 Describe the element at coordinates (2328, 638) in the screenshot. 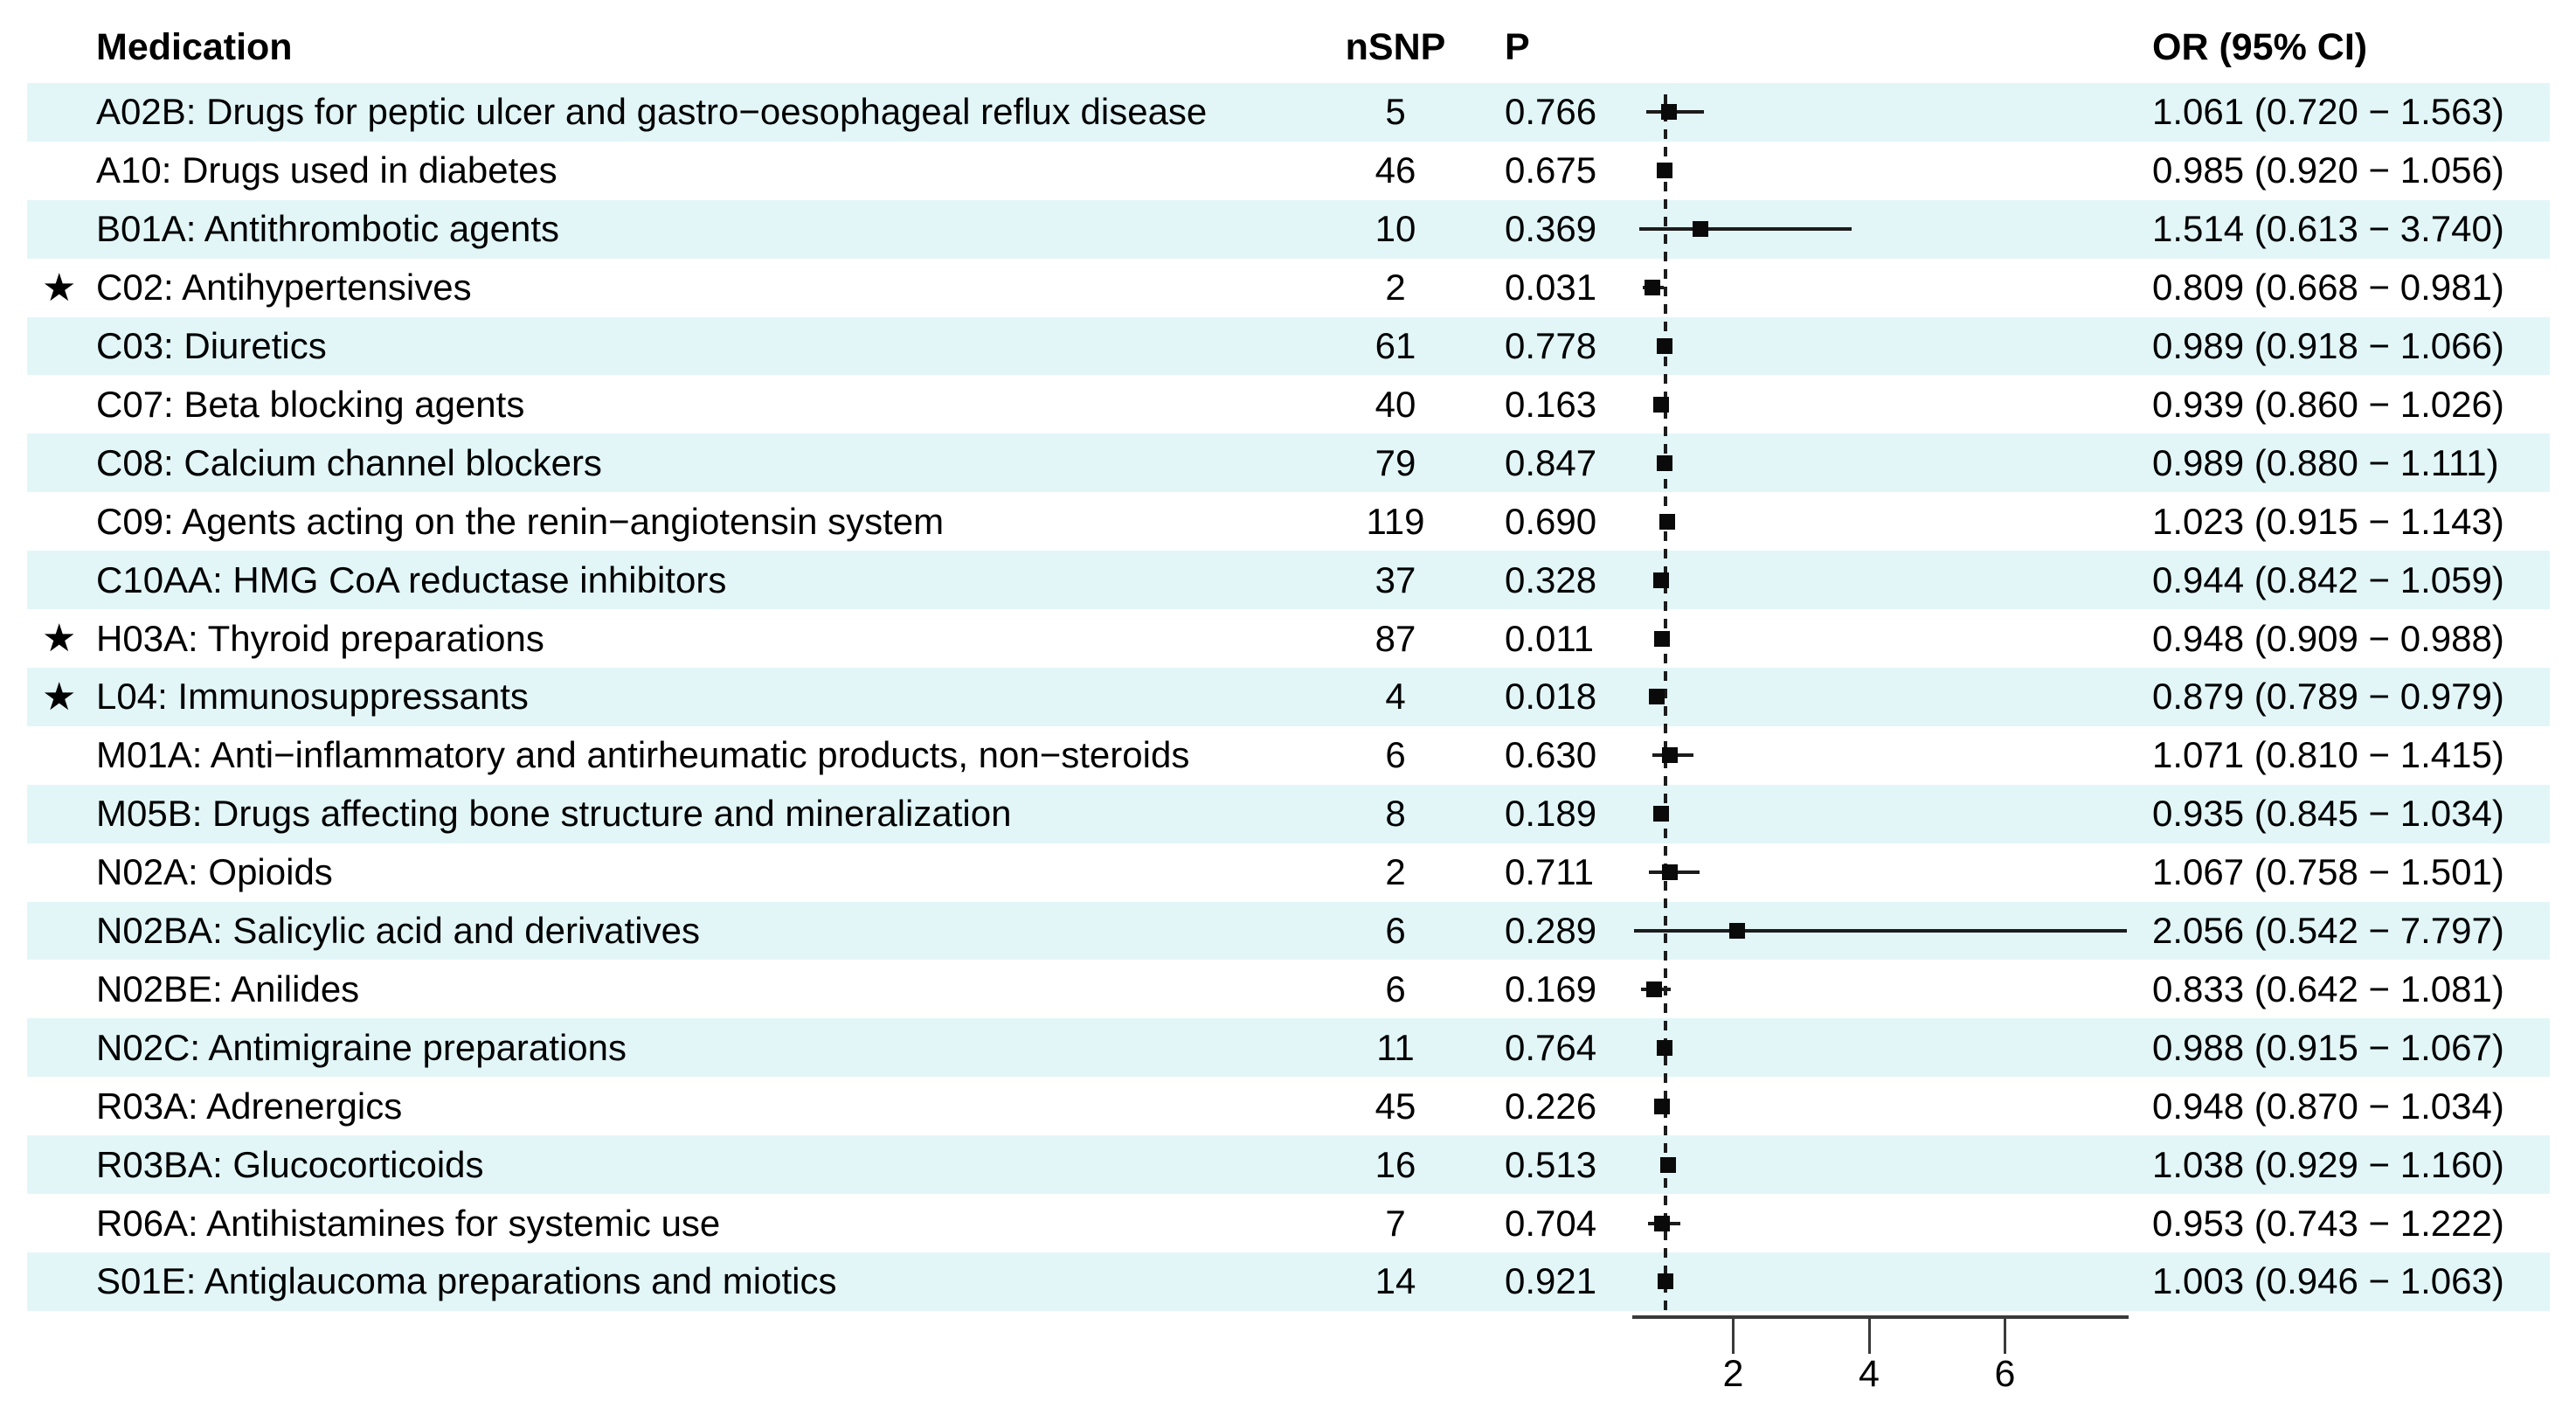

I see `row-value-or-ci: 0.948 (0.909 − 0.988)` at that location.